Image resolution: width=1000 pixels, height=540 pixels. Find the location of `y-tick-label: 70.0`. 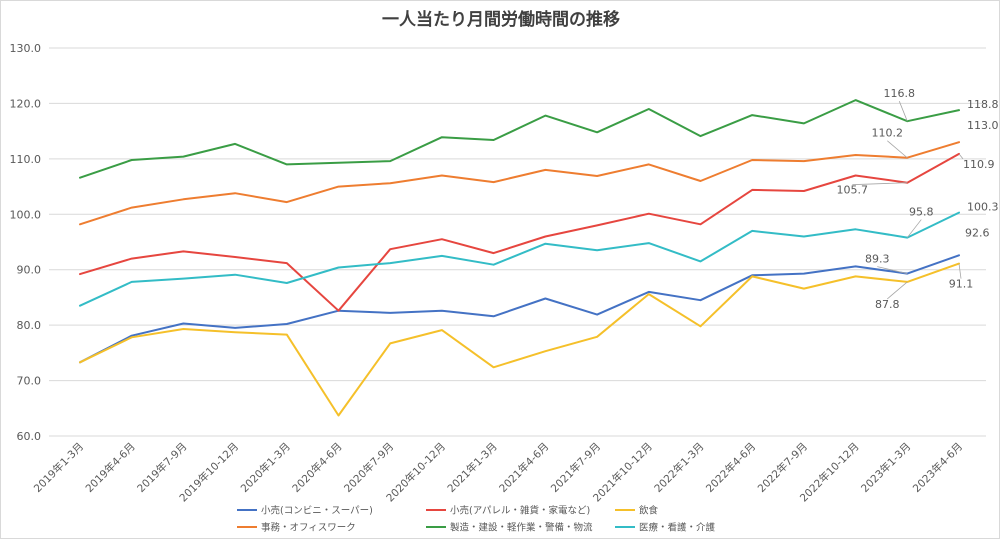

y-tick-label: 70.0 is located at coordinates (29, 381).